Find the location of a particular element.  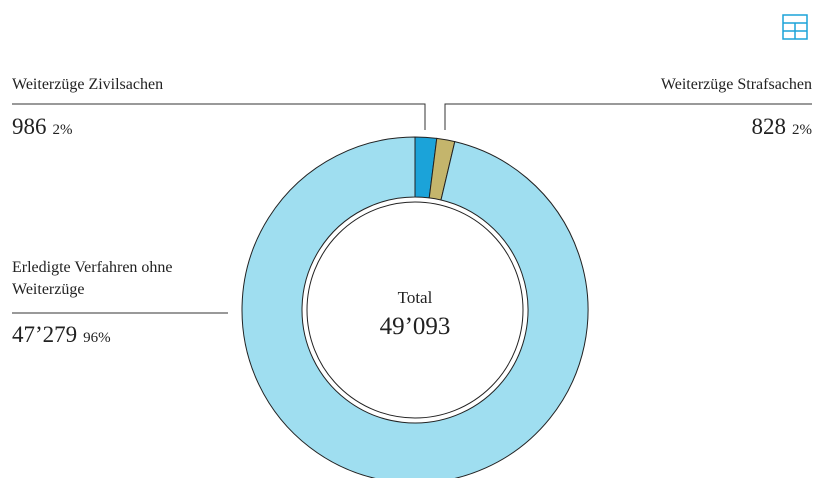

value-group: 986 2% is located at coordinates (42, 127).